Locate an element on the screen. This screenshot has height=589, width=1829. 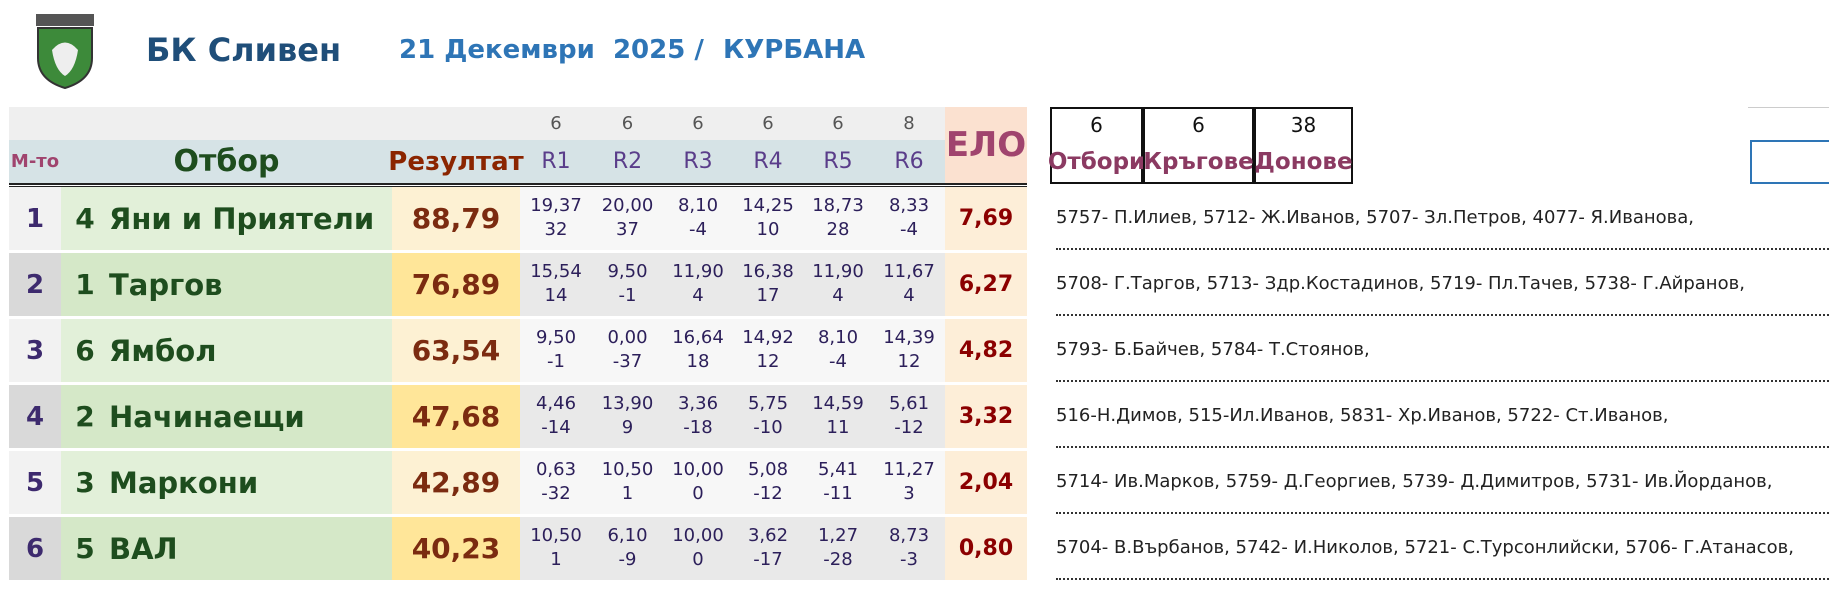
round-diff: 11 is located at coordinates (838, 427).